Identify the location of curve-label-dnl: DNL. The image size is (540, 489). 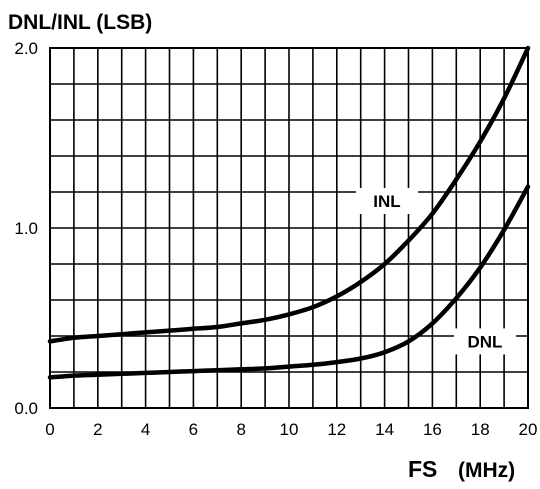
(485, 341).